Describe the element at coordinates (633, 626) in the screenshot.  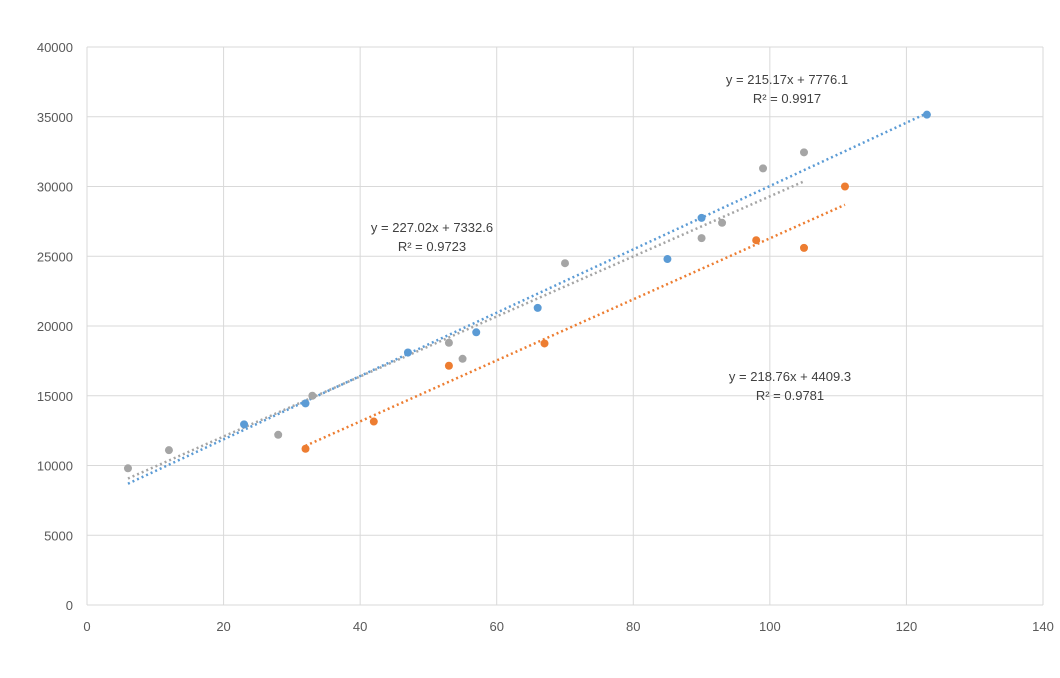
I see `x-tick-label: 80` at that location.